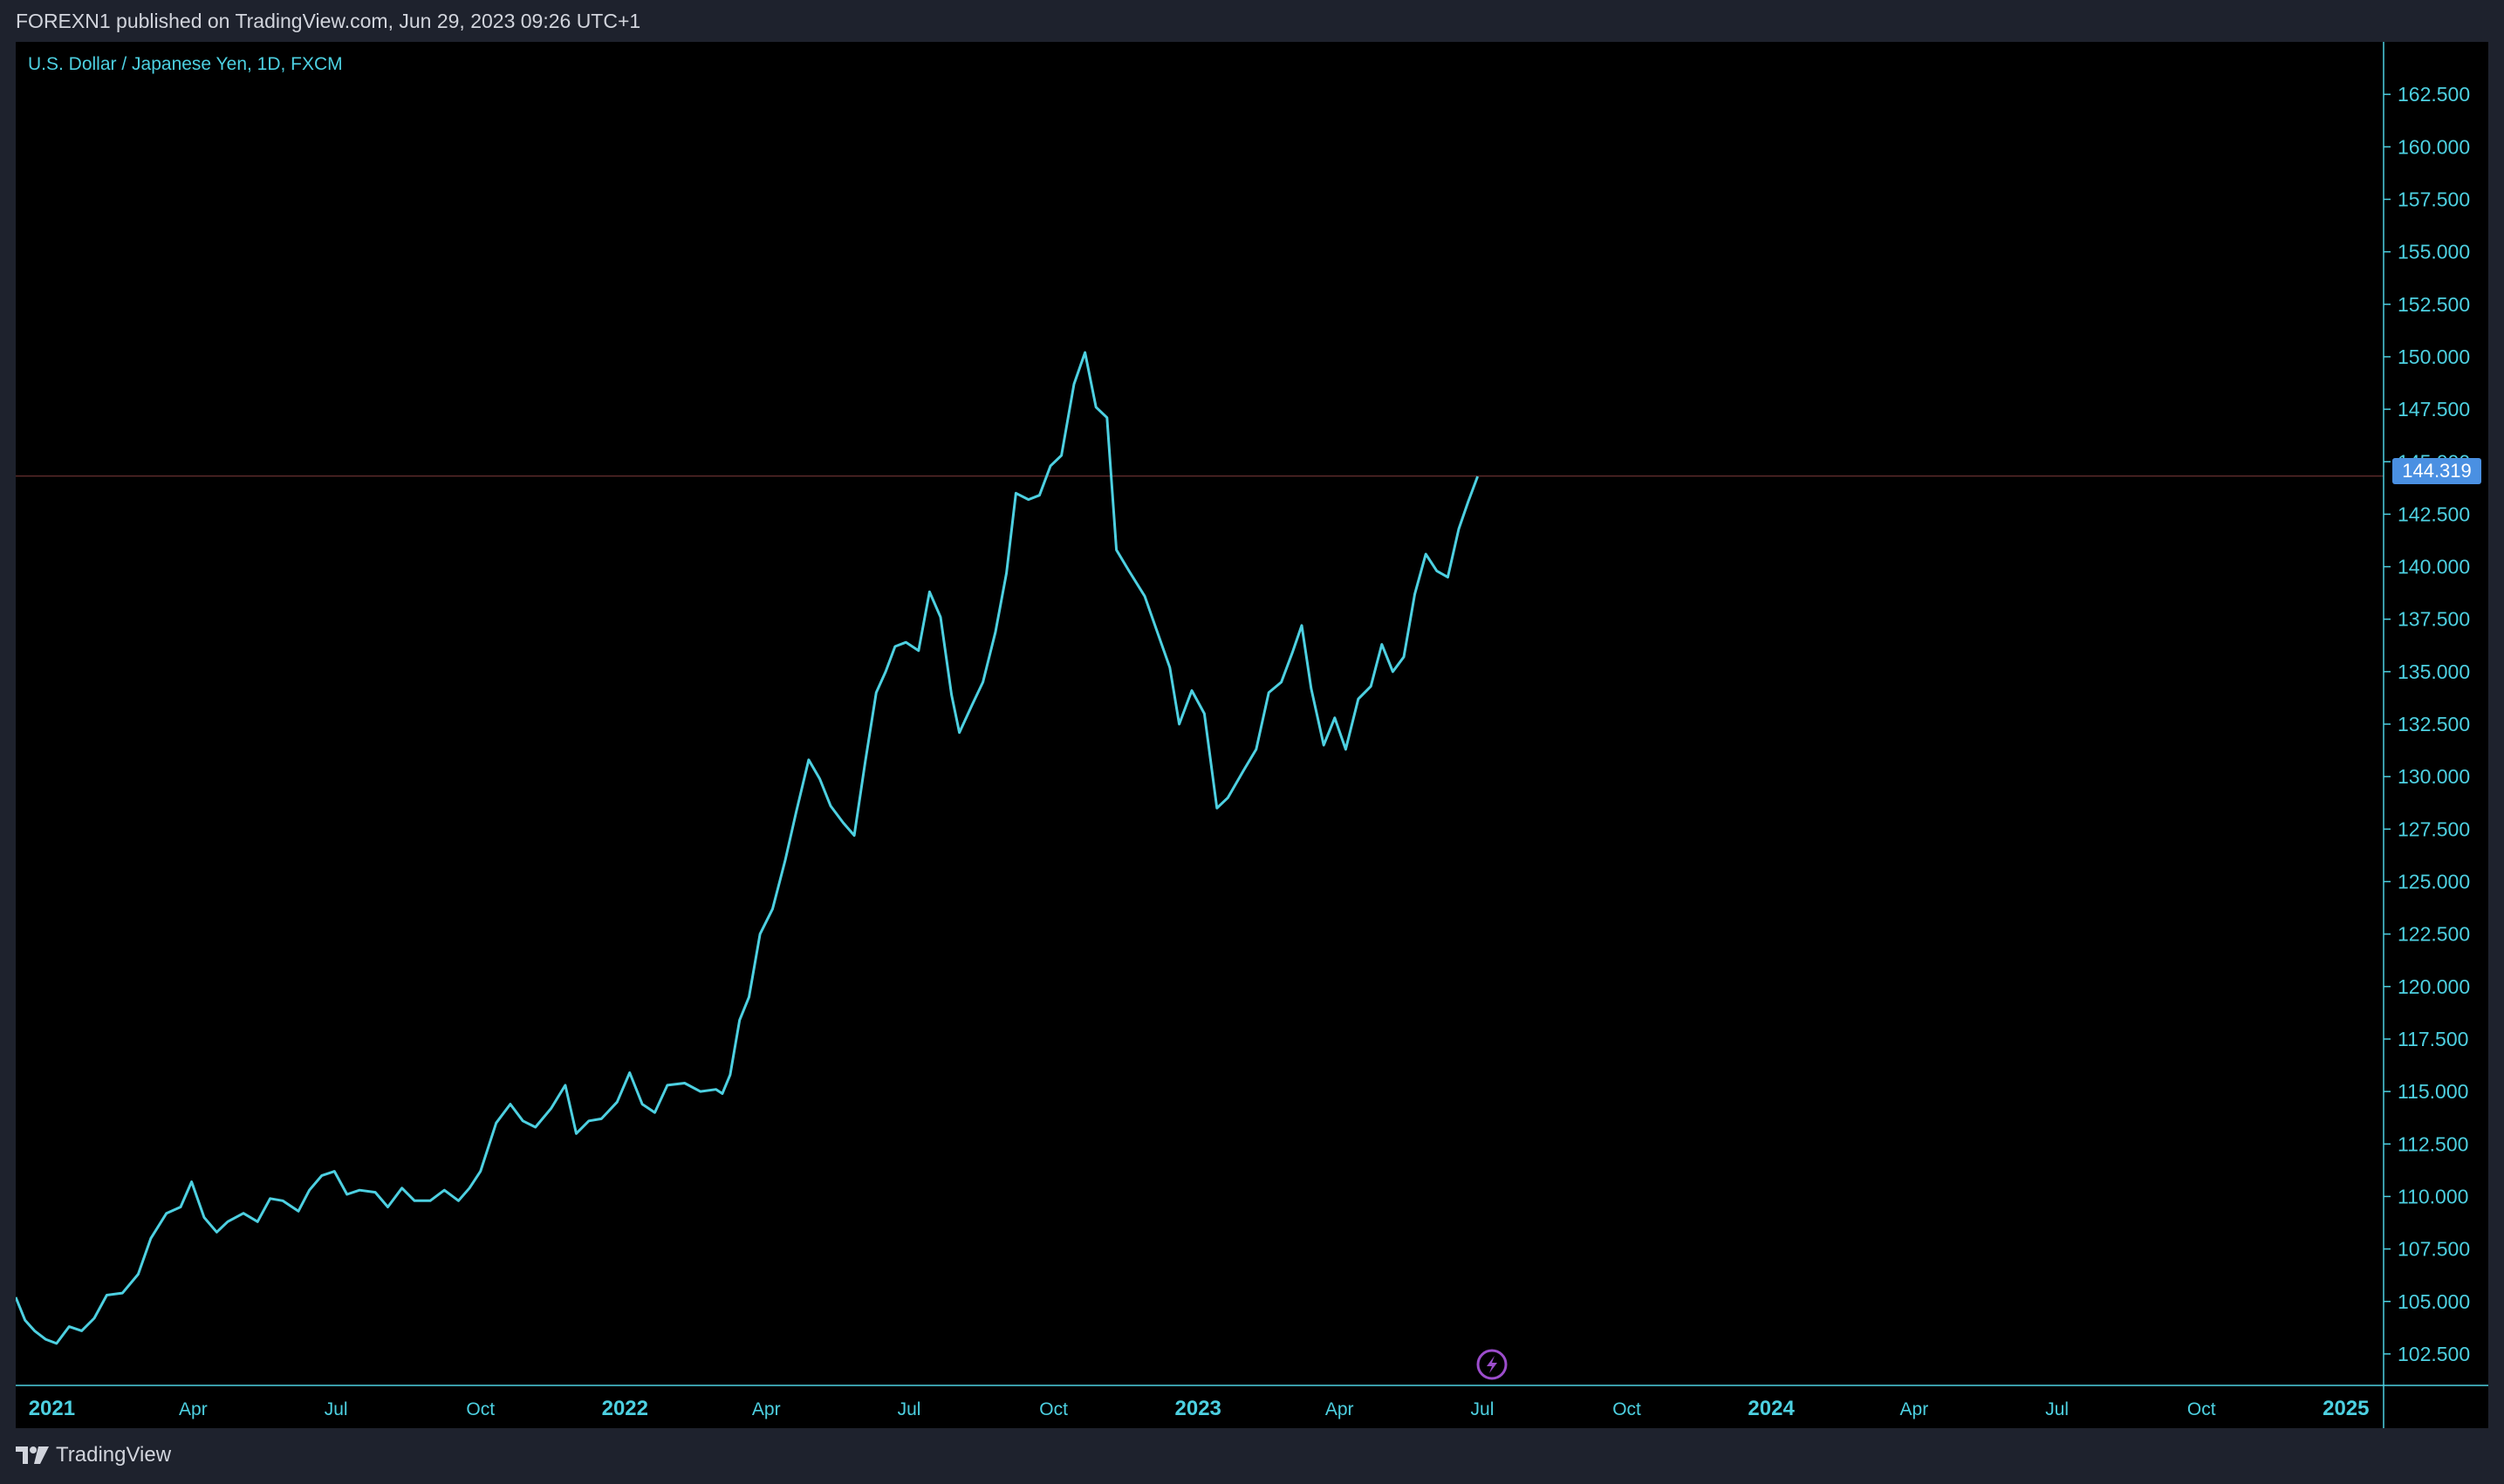 The image size is (2504, 1484). I want to click on time-tick-label: 2021, so click(52, 1408).